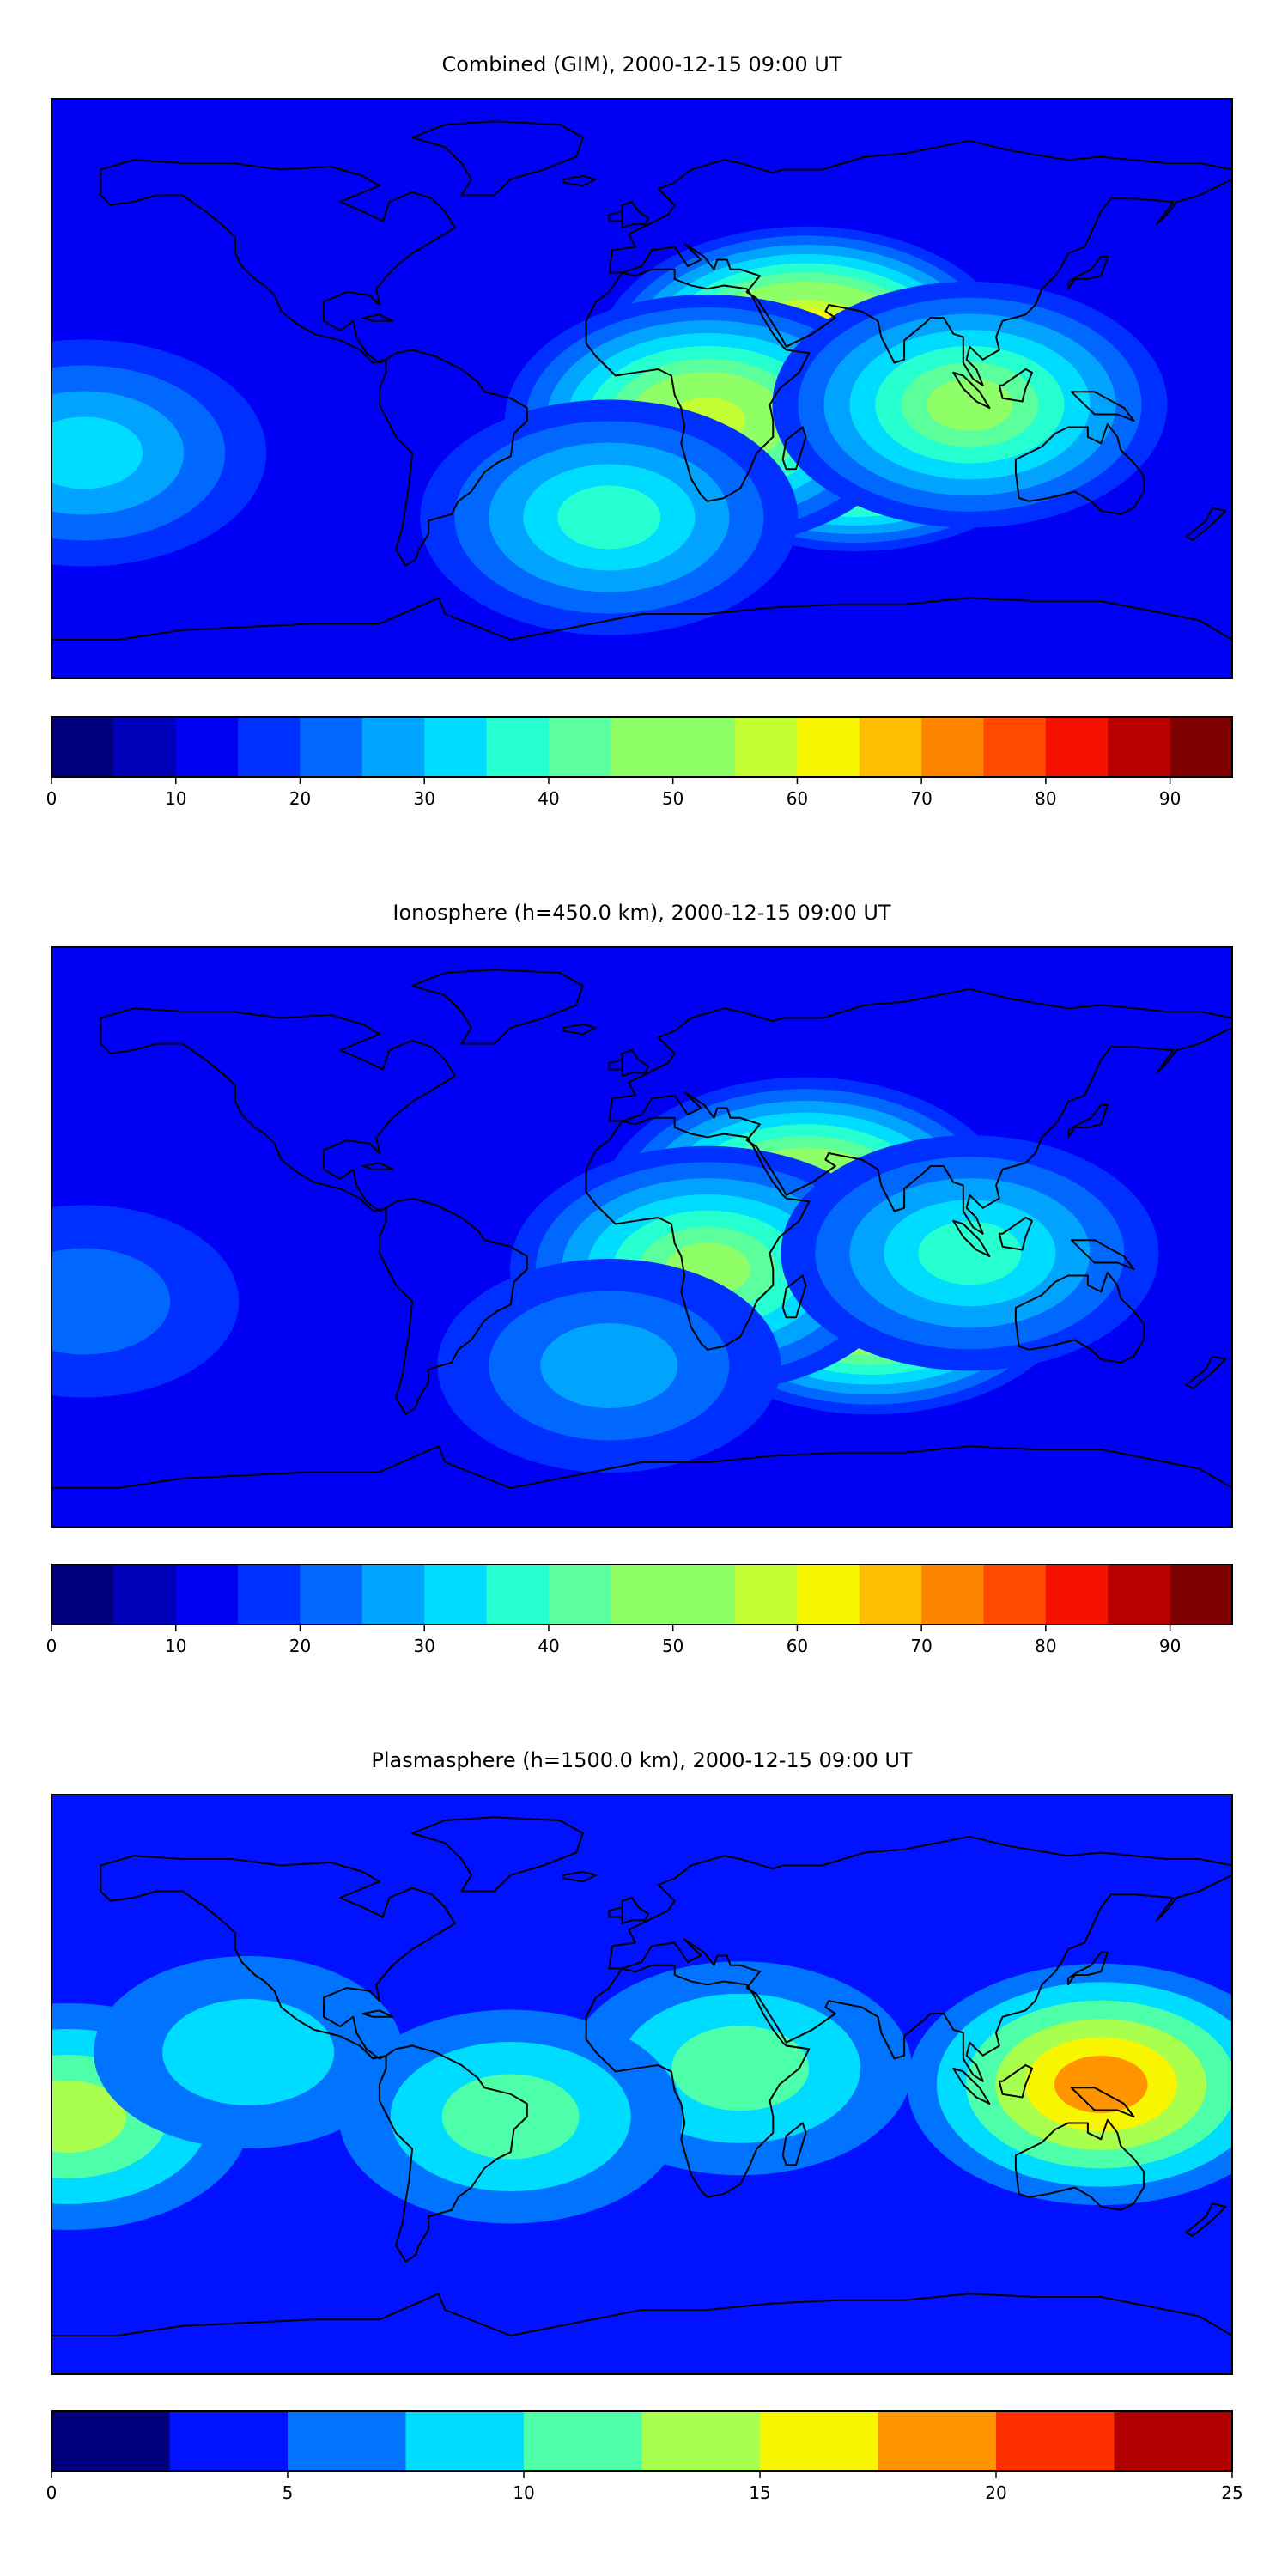 Image resolution: width=1288 pixels, height=2576 pixels. I want to click on colorbar-tick-label: 60, so click(797, 799).